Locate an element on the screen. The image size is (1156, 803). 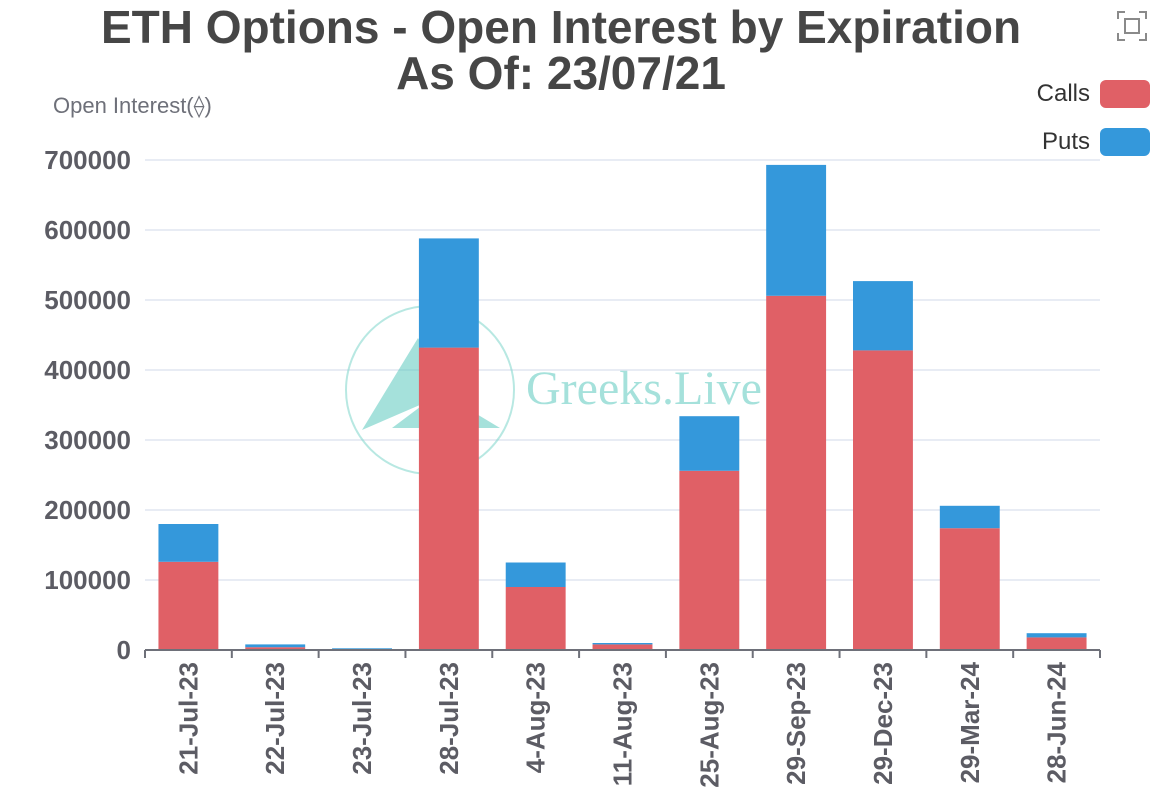
x-tick-label: 11-Aug-23 is located at coordinates (623, 724).